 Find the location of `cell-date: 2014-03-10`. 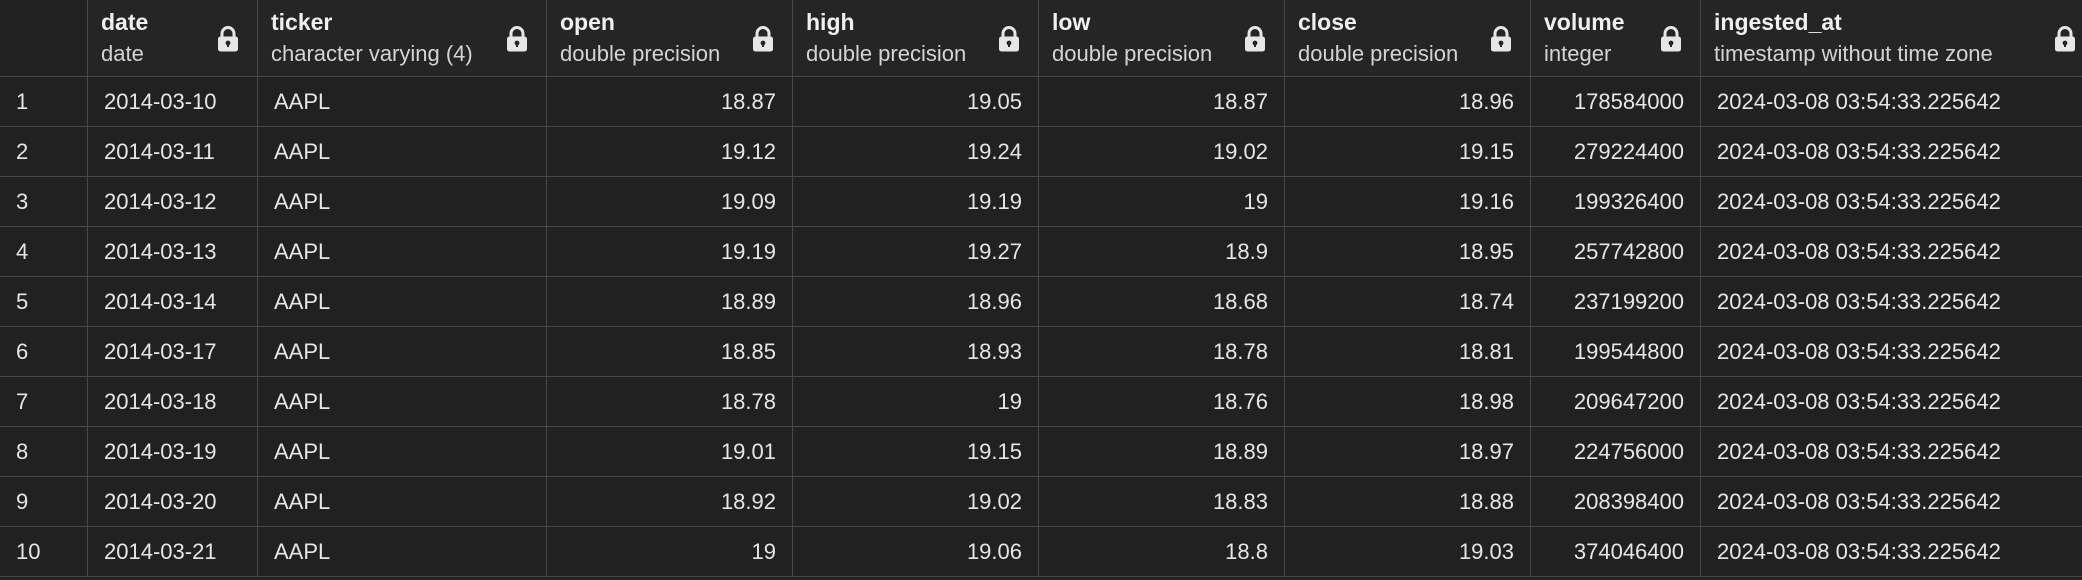

cell-date: 2014-03-10 is located at coordinates (172, 101).